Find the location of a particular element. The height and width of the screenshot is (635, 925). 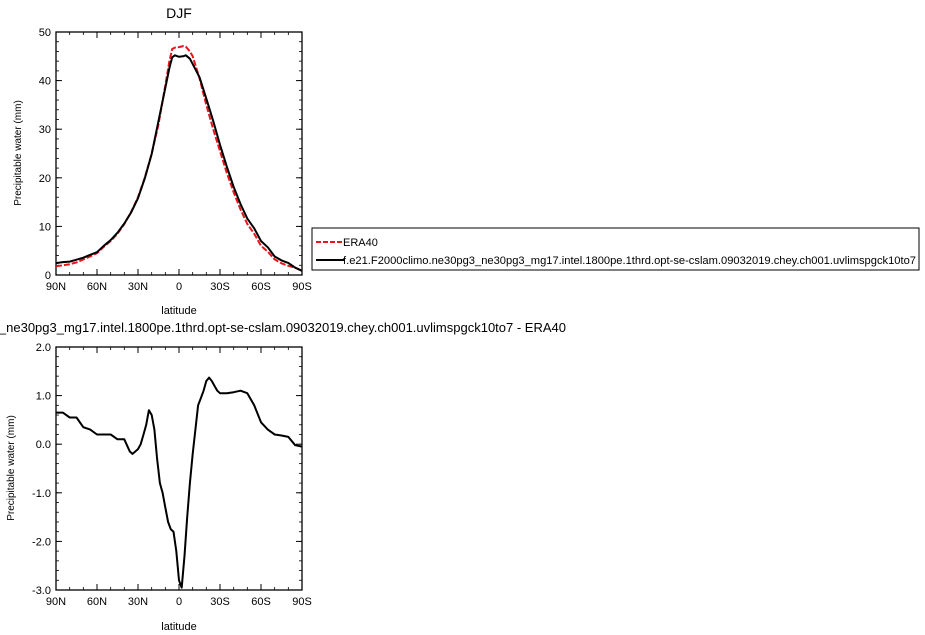

top-xtick-label: 30S is located at coordinates (220, 287).